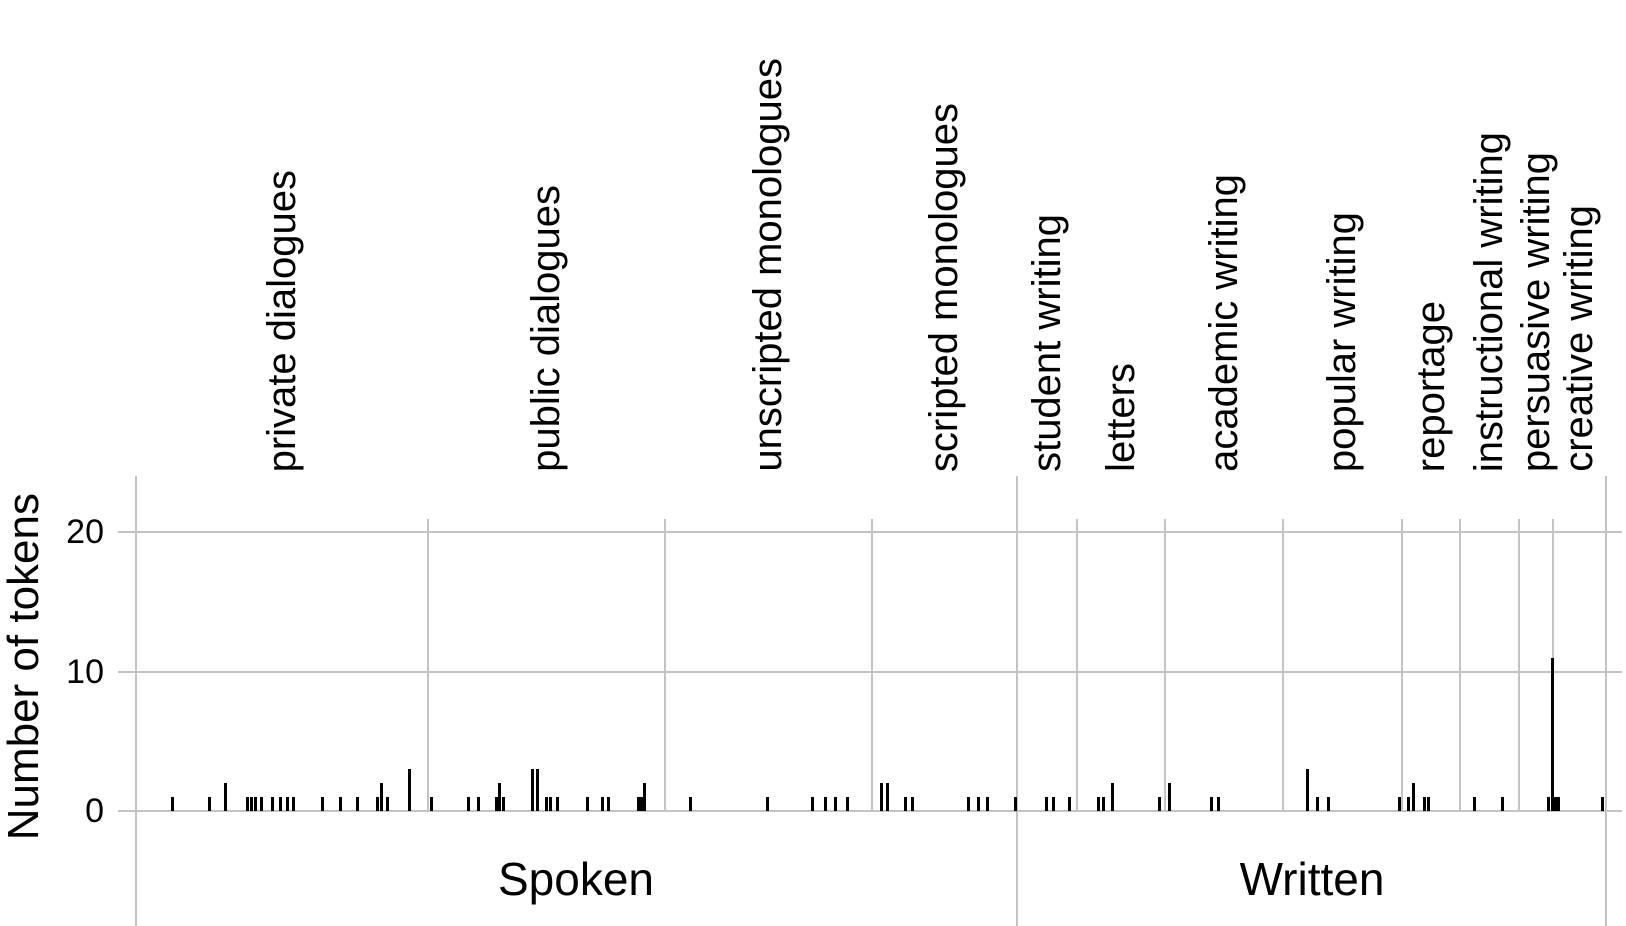  I want to click on category-label: scripted monologues, so click(944, 287).